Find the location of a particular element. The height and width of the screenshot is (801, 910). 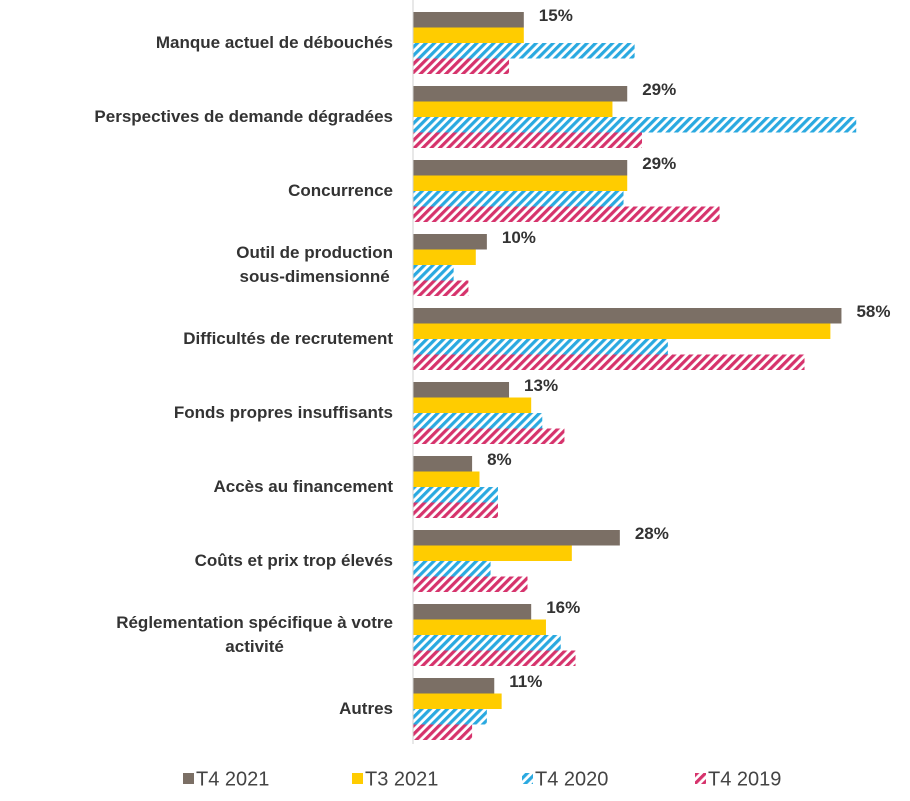

category-label: Perspectives de demande dégradées is located at coordinates (243, 117).